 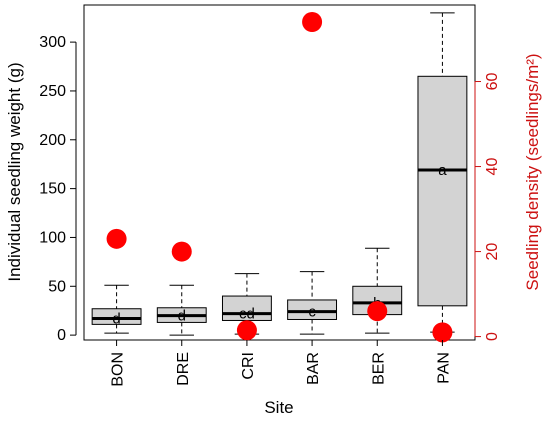 I want to click on right-tick-label: 40, so click(x=492, y=167).